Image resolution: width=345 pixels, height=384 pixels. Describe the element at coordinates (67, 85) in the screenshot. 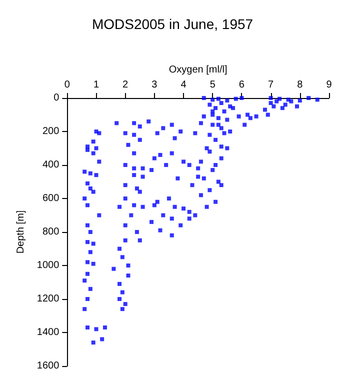

I see `x-tick-label: 0` at that location.